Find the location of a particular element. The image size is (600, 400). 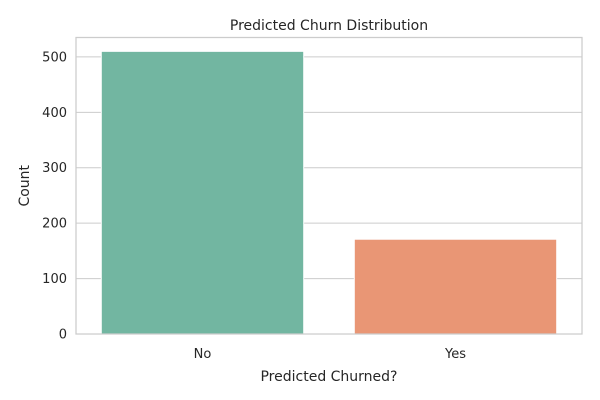

x-axis-ticks: No Yes is located at coordinates (330, 354).